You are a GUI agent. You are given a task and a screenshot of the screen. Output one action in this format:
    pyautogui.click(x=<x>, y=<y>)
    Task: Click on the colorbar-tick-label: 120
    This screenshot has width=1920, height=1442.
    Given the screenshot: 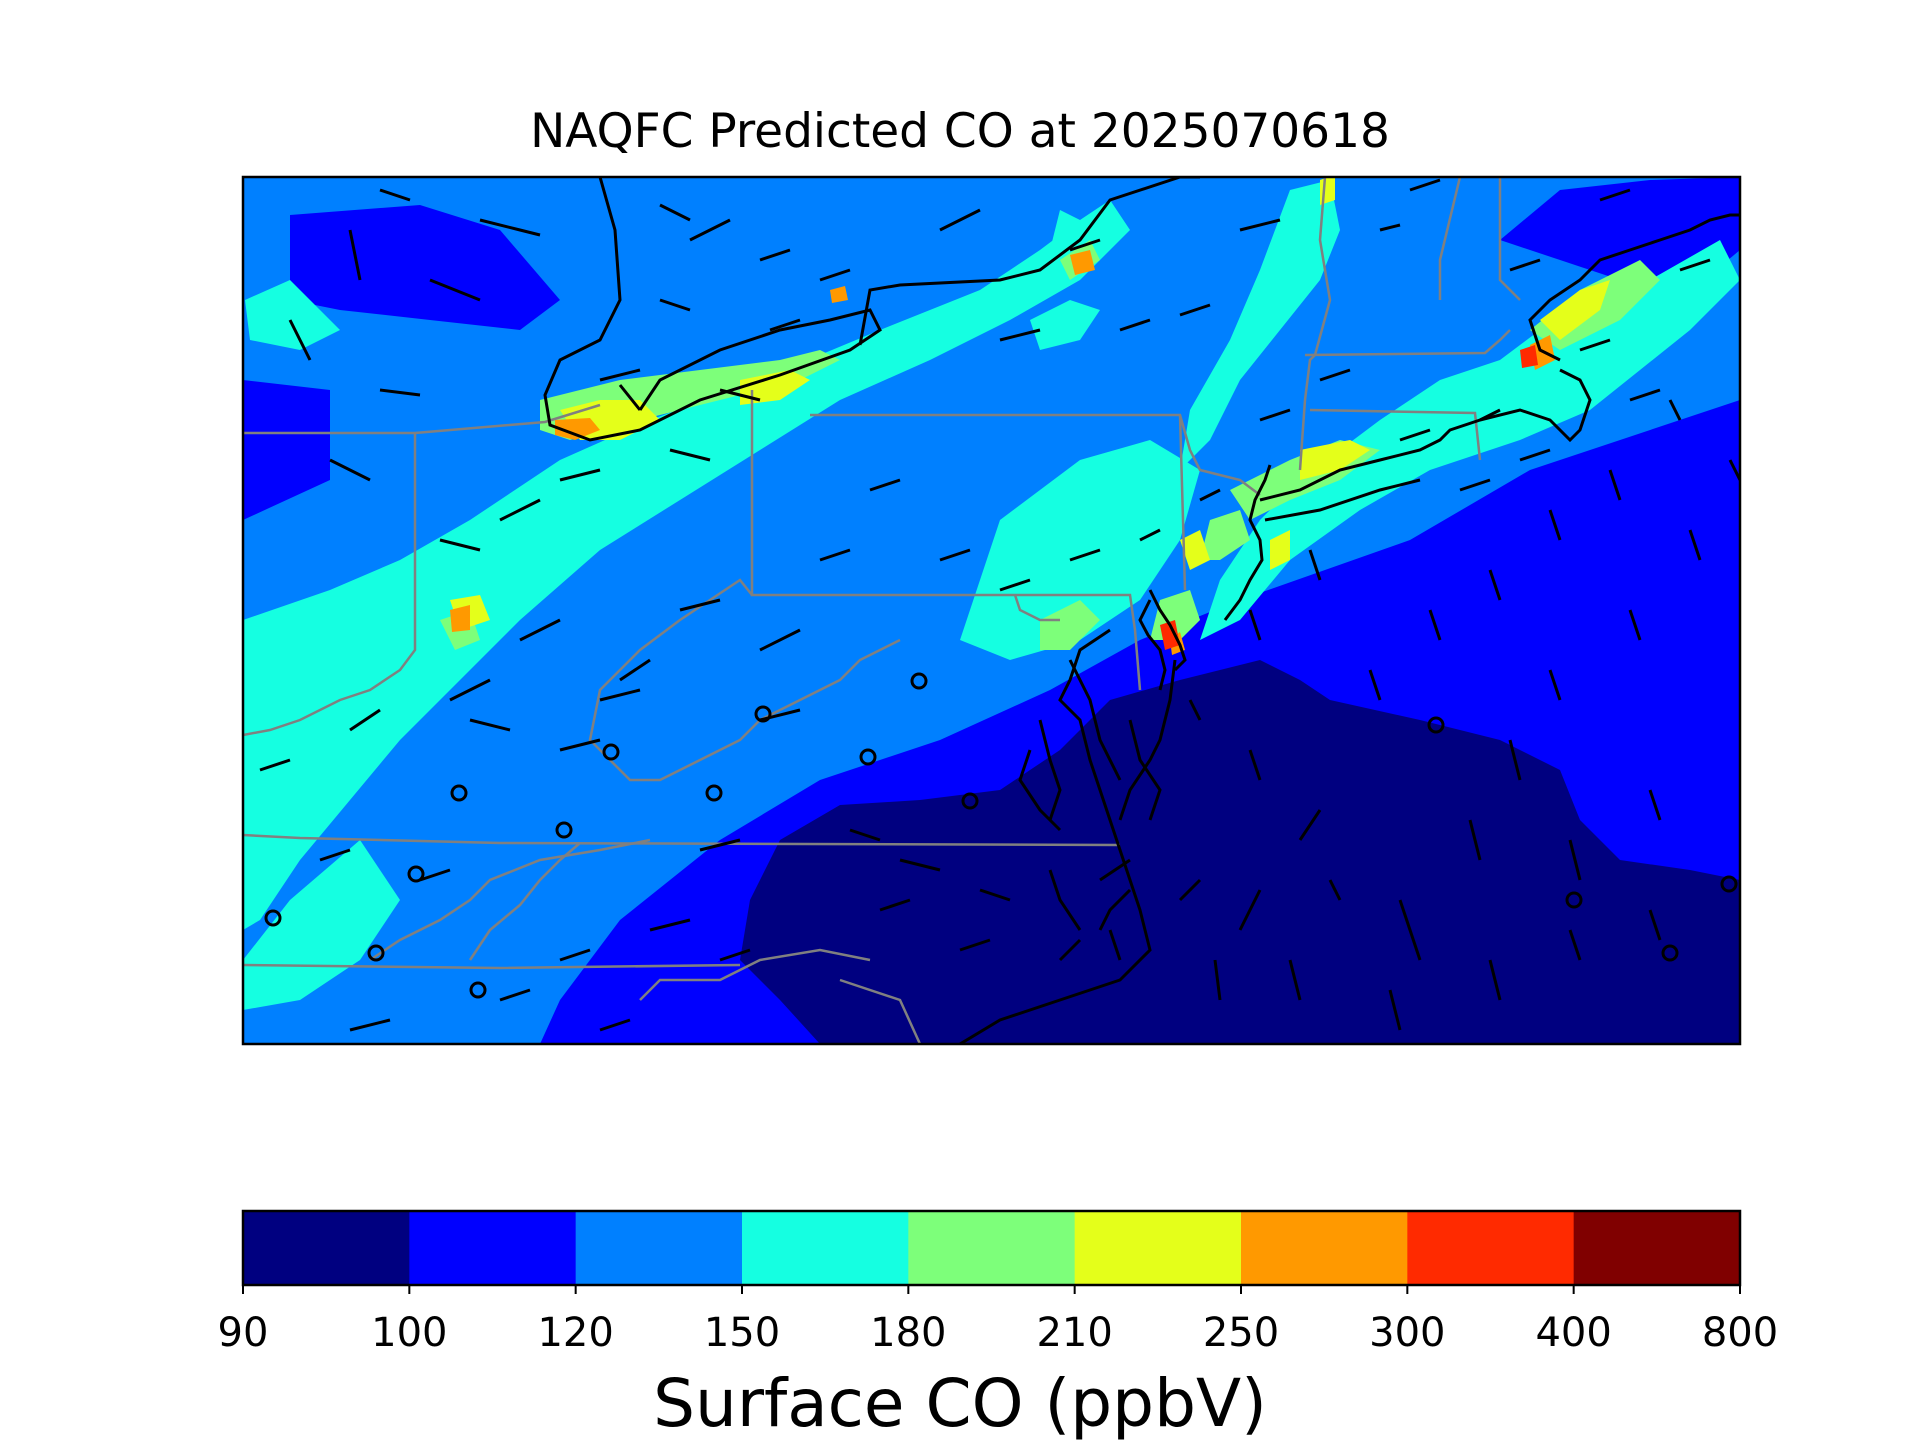 What is the action you would take?
    pyautogui.click(x=575, y=1333)
    